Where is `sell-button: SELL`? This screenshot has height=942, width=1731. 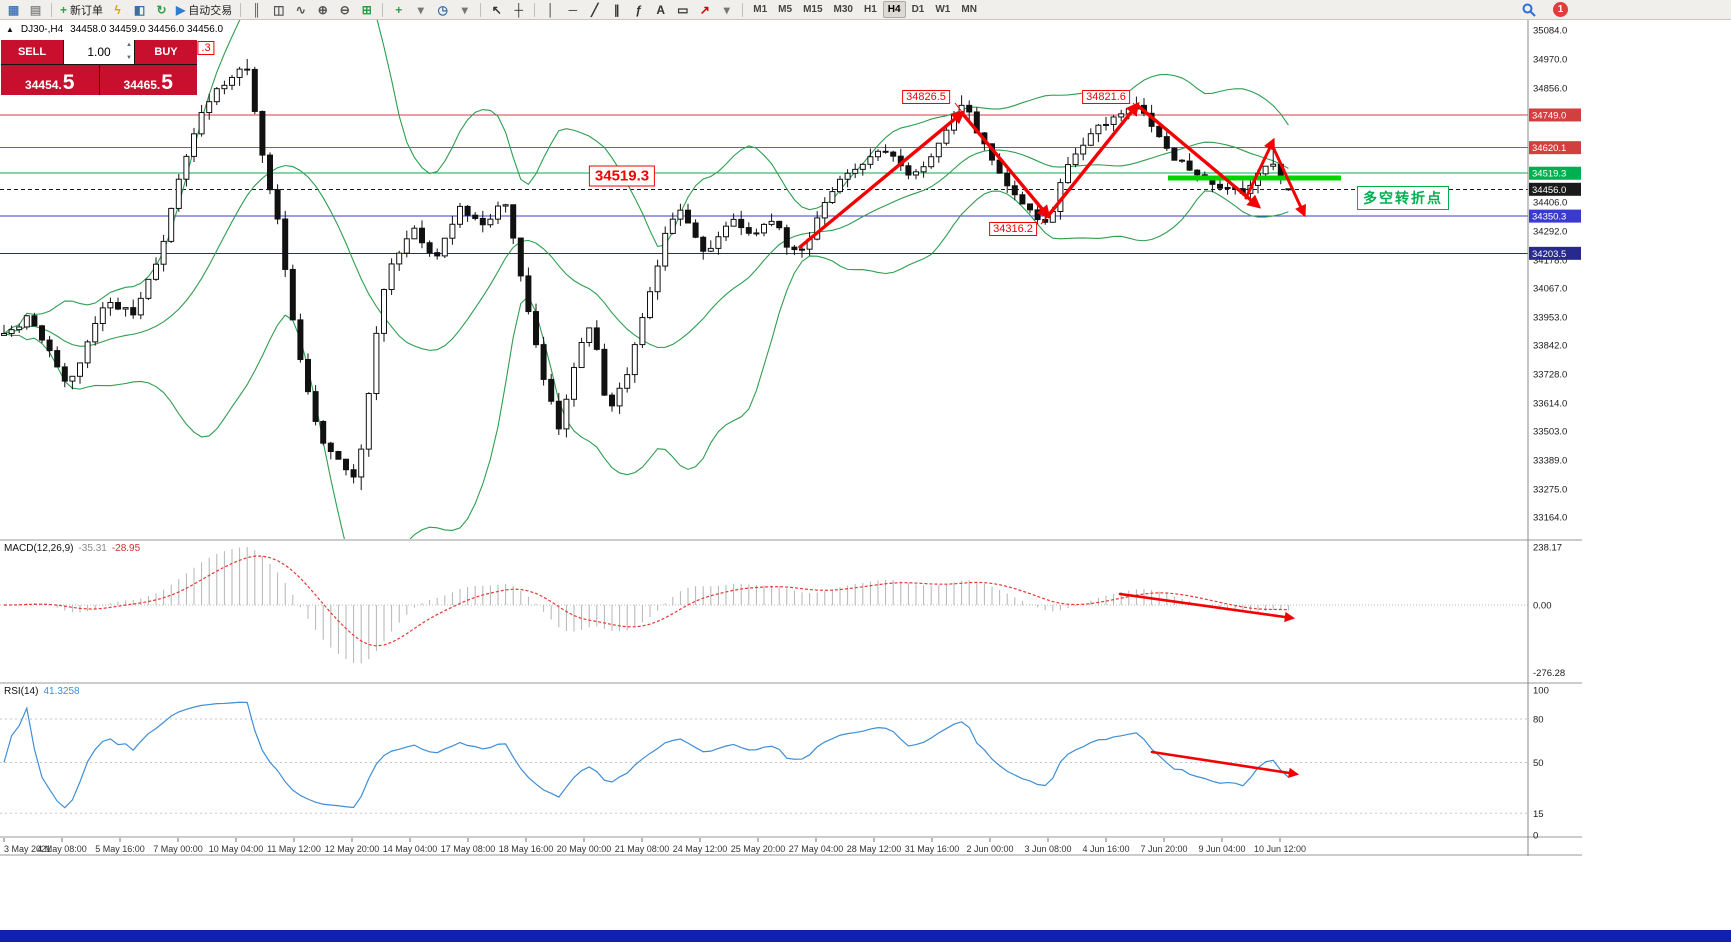 sell-button: SELL is located at coordinates (32, 52).